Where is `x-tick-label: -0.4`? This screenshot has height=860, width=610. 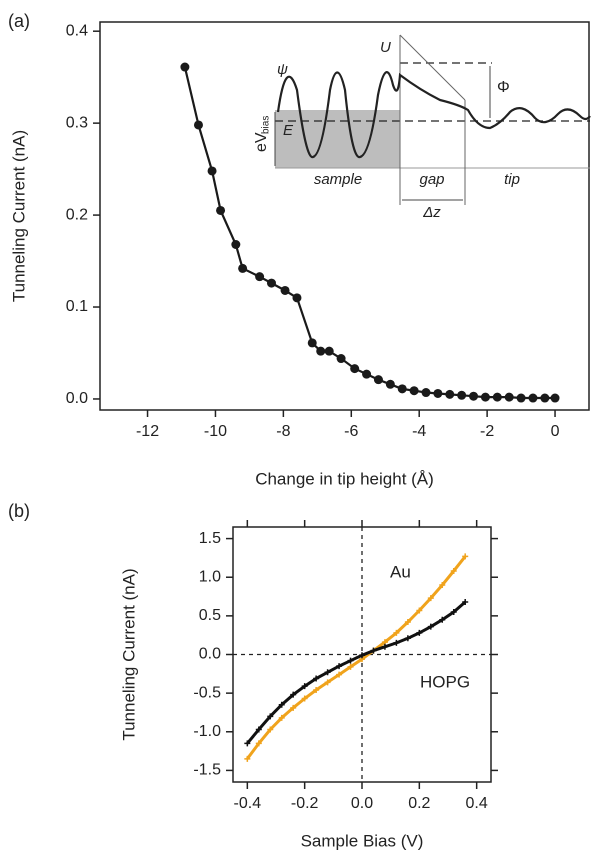 x-tick-label: -0.4 is located at coordinates (248, 803).